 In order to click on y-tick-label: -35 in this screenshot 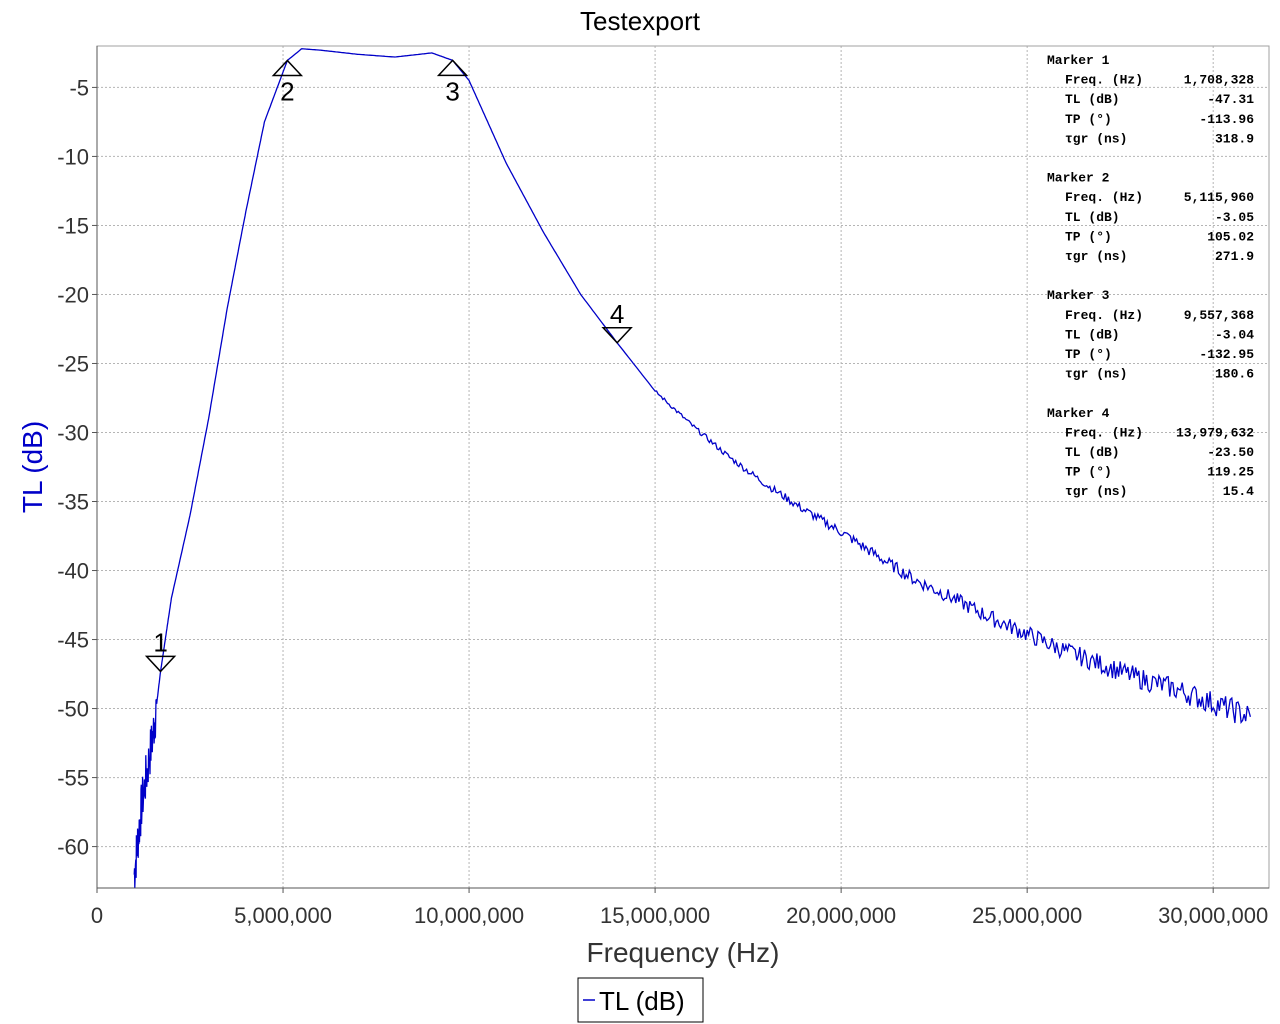, I will do `click(73, 502)`.